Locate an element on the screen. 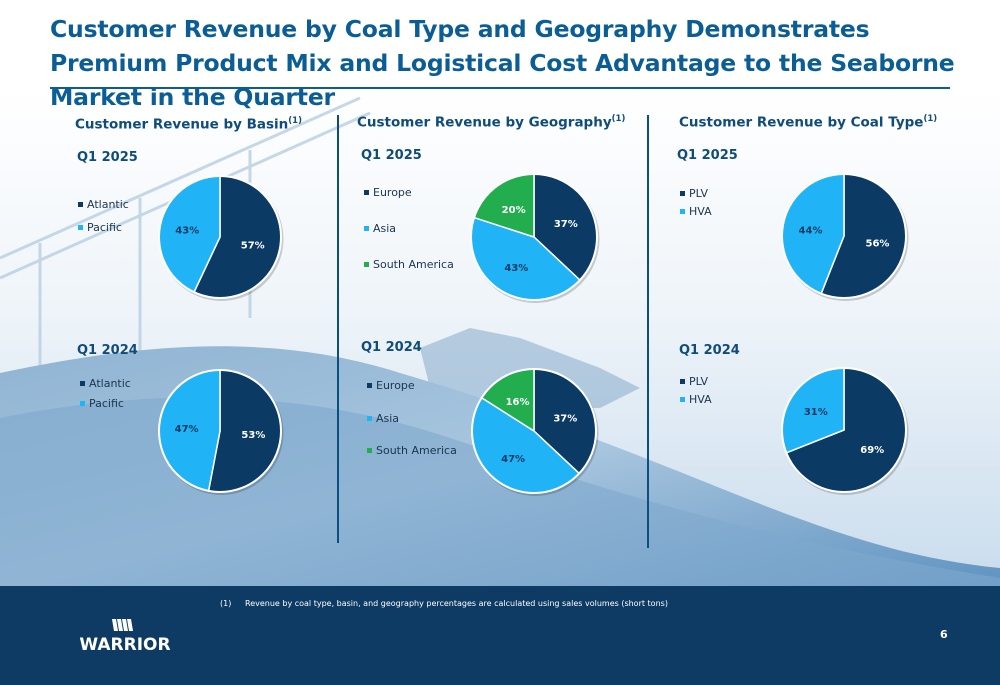 The height and width of the screenshot is (685, 1000). section-title-geography: Customer Revenue by Geography(1) is located at coordinates (491, 122).